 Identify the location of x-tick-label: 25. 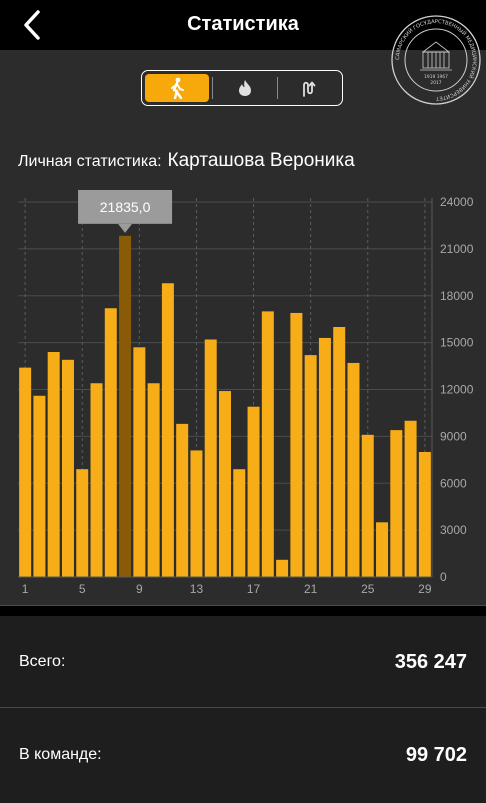
(368, 589).